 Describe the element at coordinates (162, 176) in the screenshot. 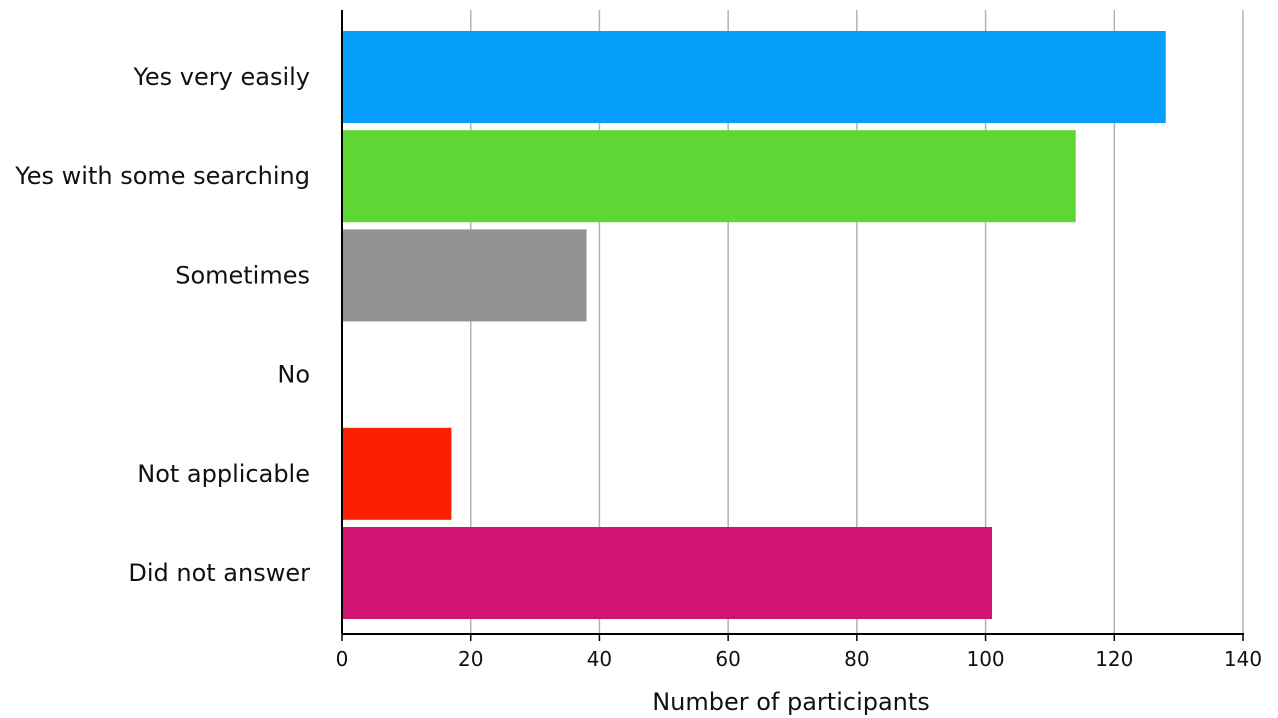

I see `category-label: Yes with some searching` at that location.